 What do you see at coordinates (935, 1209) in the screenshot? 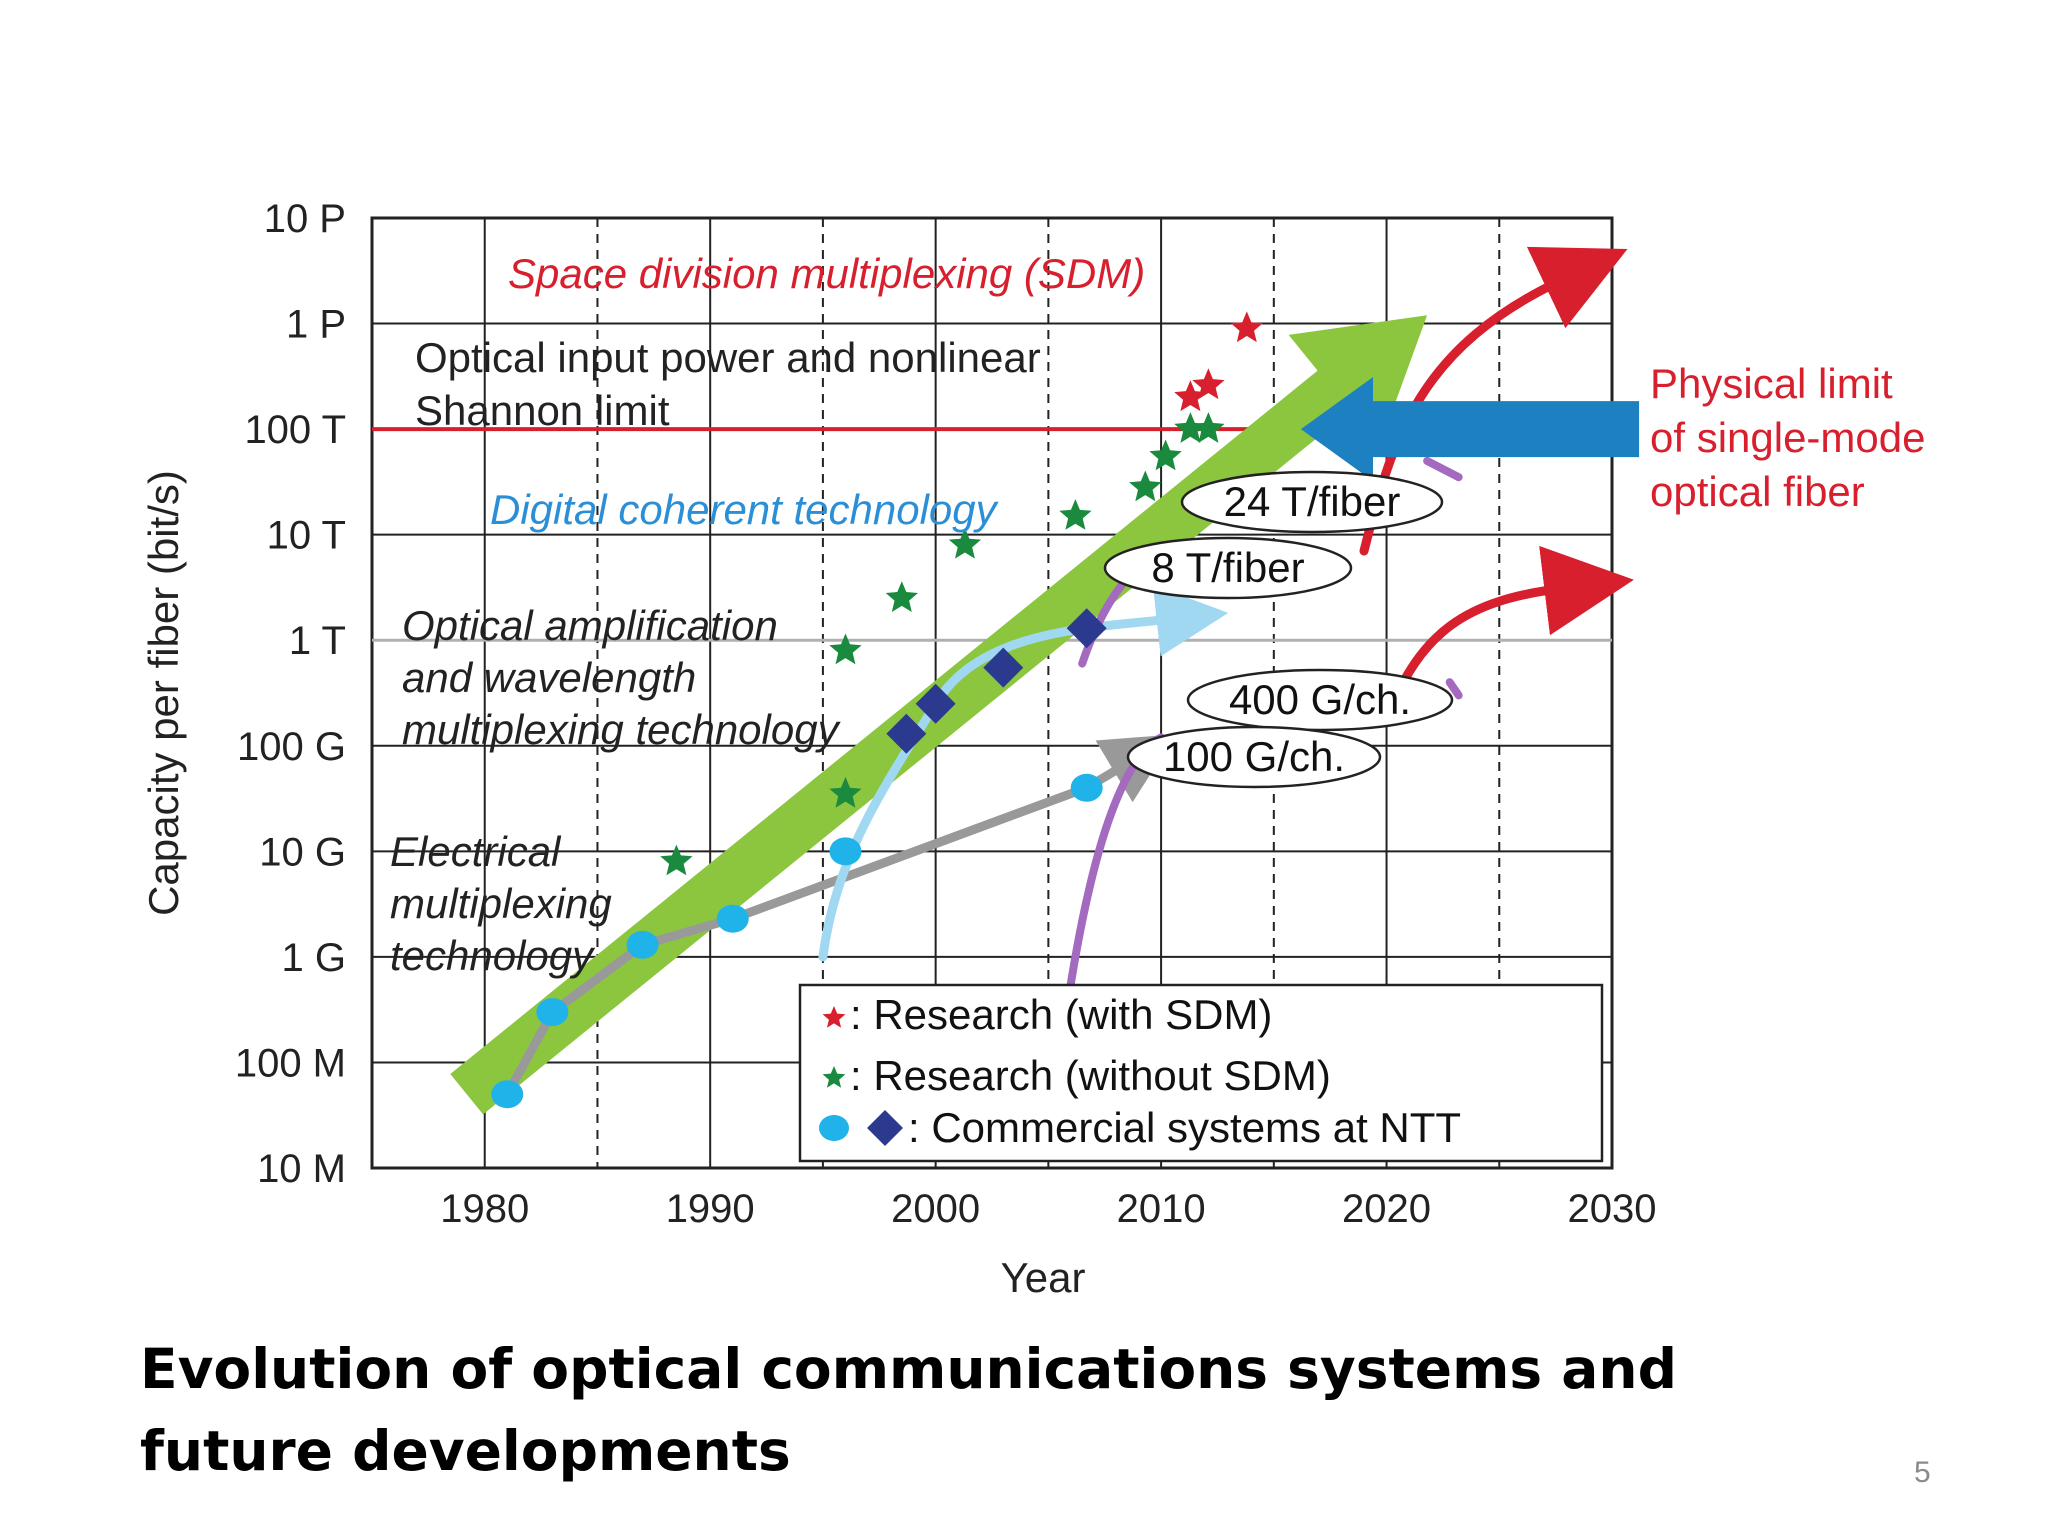
I see `x-tick-label-2: 2000` at bounding box center [935, 1209].